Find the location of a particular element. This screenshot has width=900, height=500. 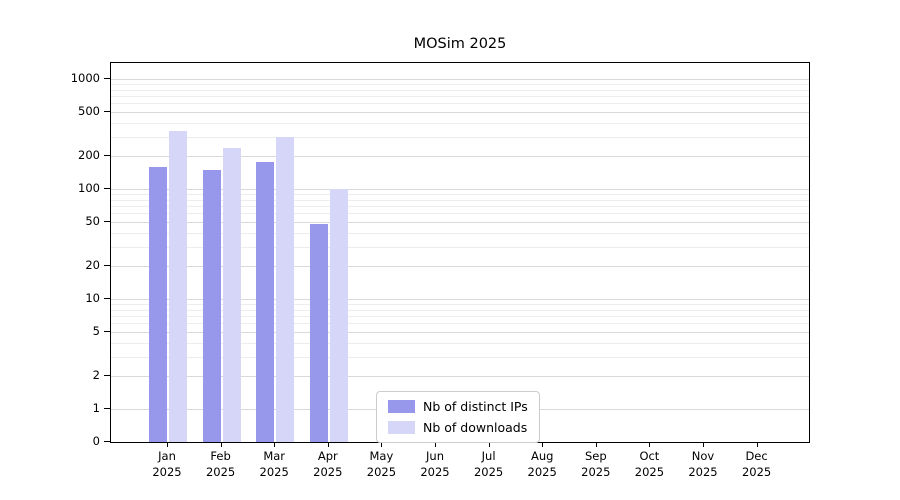

x-tick-label-mar: Mar 2025 is located at coordinates (274, 464).